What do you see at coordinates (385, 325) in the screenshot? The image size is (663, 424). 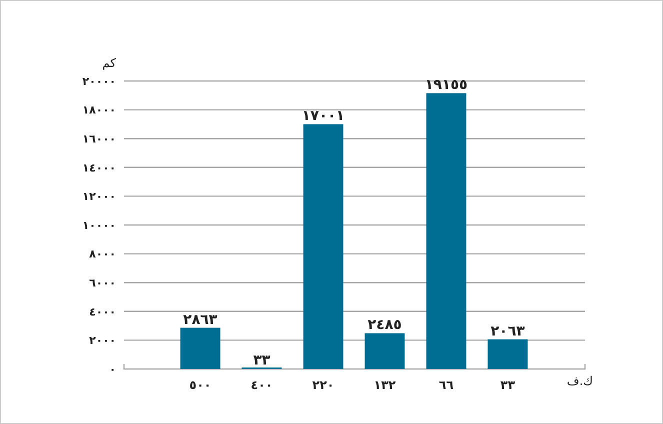 I see `data-label: ٢٤٨٥` at bounding box center [385, 325].